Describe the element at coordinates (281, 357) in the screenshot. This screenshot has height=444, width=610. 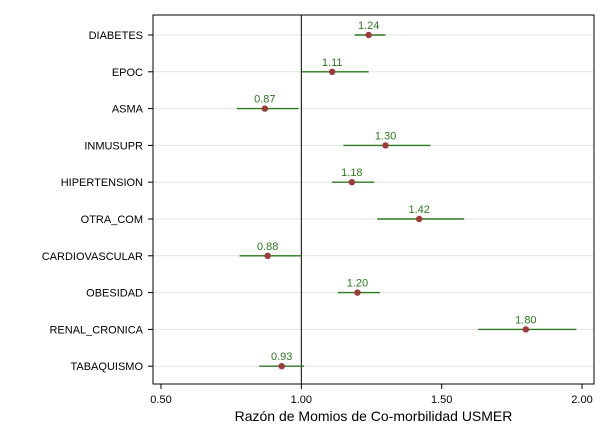
I see `data-label: 0.93` at that location.